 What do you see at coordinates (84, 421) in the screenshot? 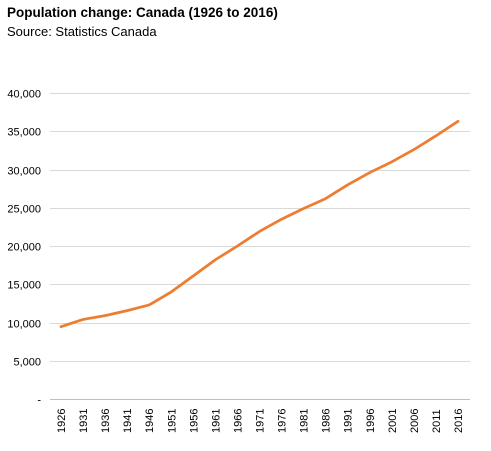
I see `x-tick-label: 1931` at bounding box center [84, 421].